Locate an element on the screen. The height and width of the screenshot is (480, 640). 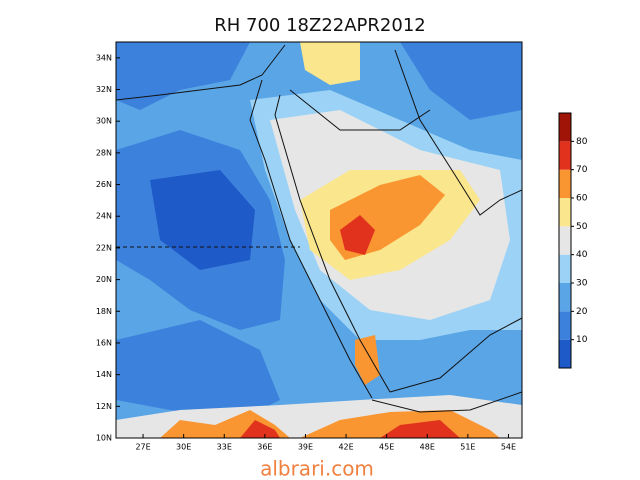
lat-label: 12N is located at coordinates (104, 406).